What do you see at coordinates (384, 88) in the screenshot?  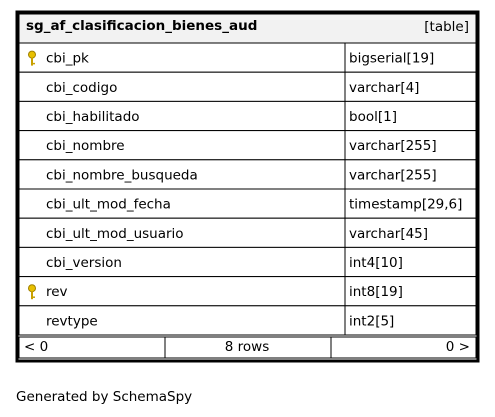 I see `column-type: varchar[4]` at bounding box center [384, 88].